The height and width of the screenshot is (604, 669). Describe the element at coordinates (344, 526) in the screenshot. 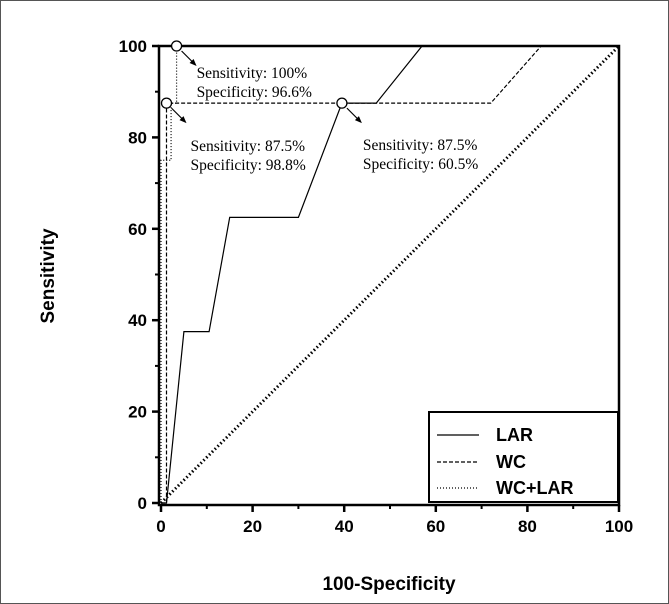

I see `x-tick-label: 40` at that location.